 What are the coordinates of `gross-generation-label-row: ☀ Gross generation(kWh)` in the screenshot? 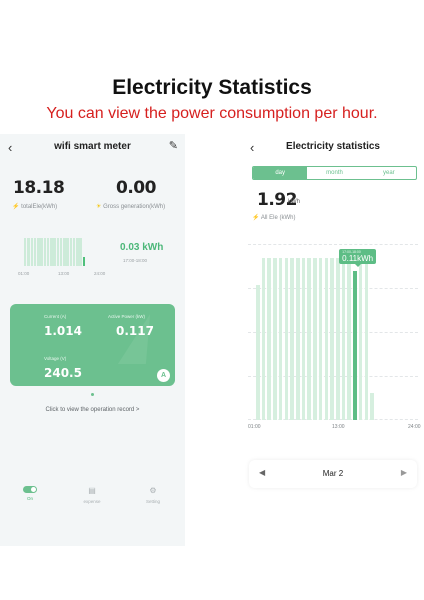 It's located at (130, 206).